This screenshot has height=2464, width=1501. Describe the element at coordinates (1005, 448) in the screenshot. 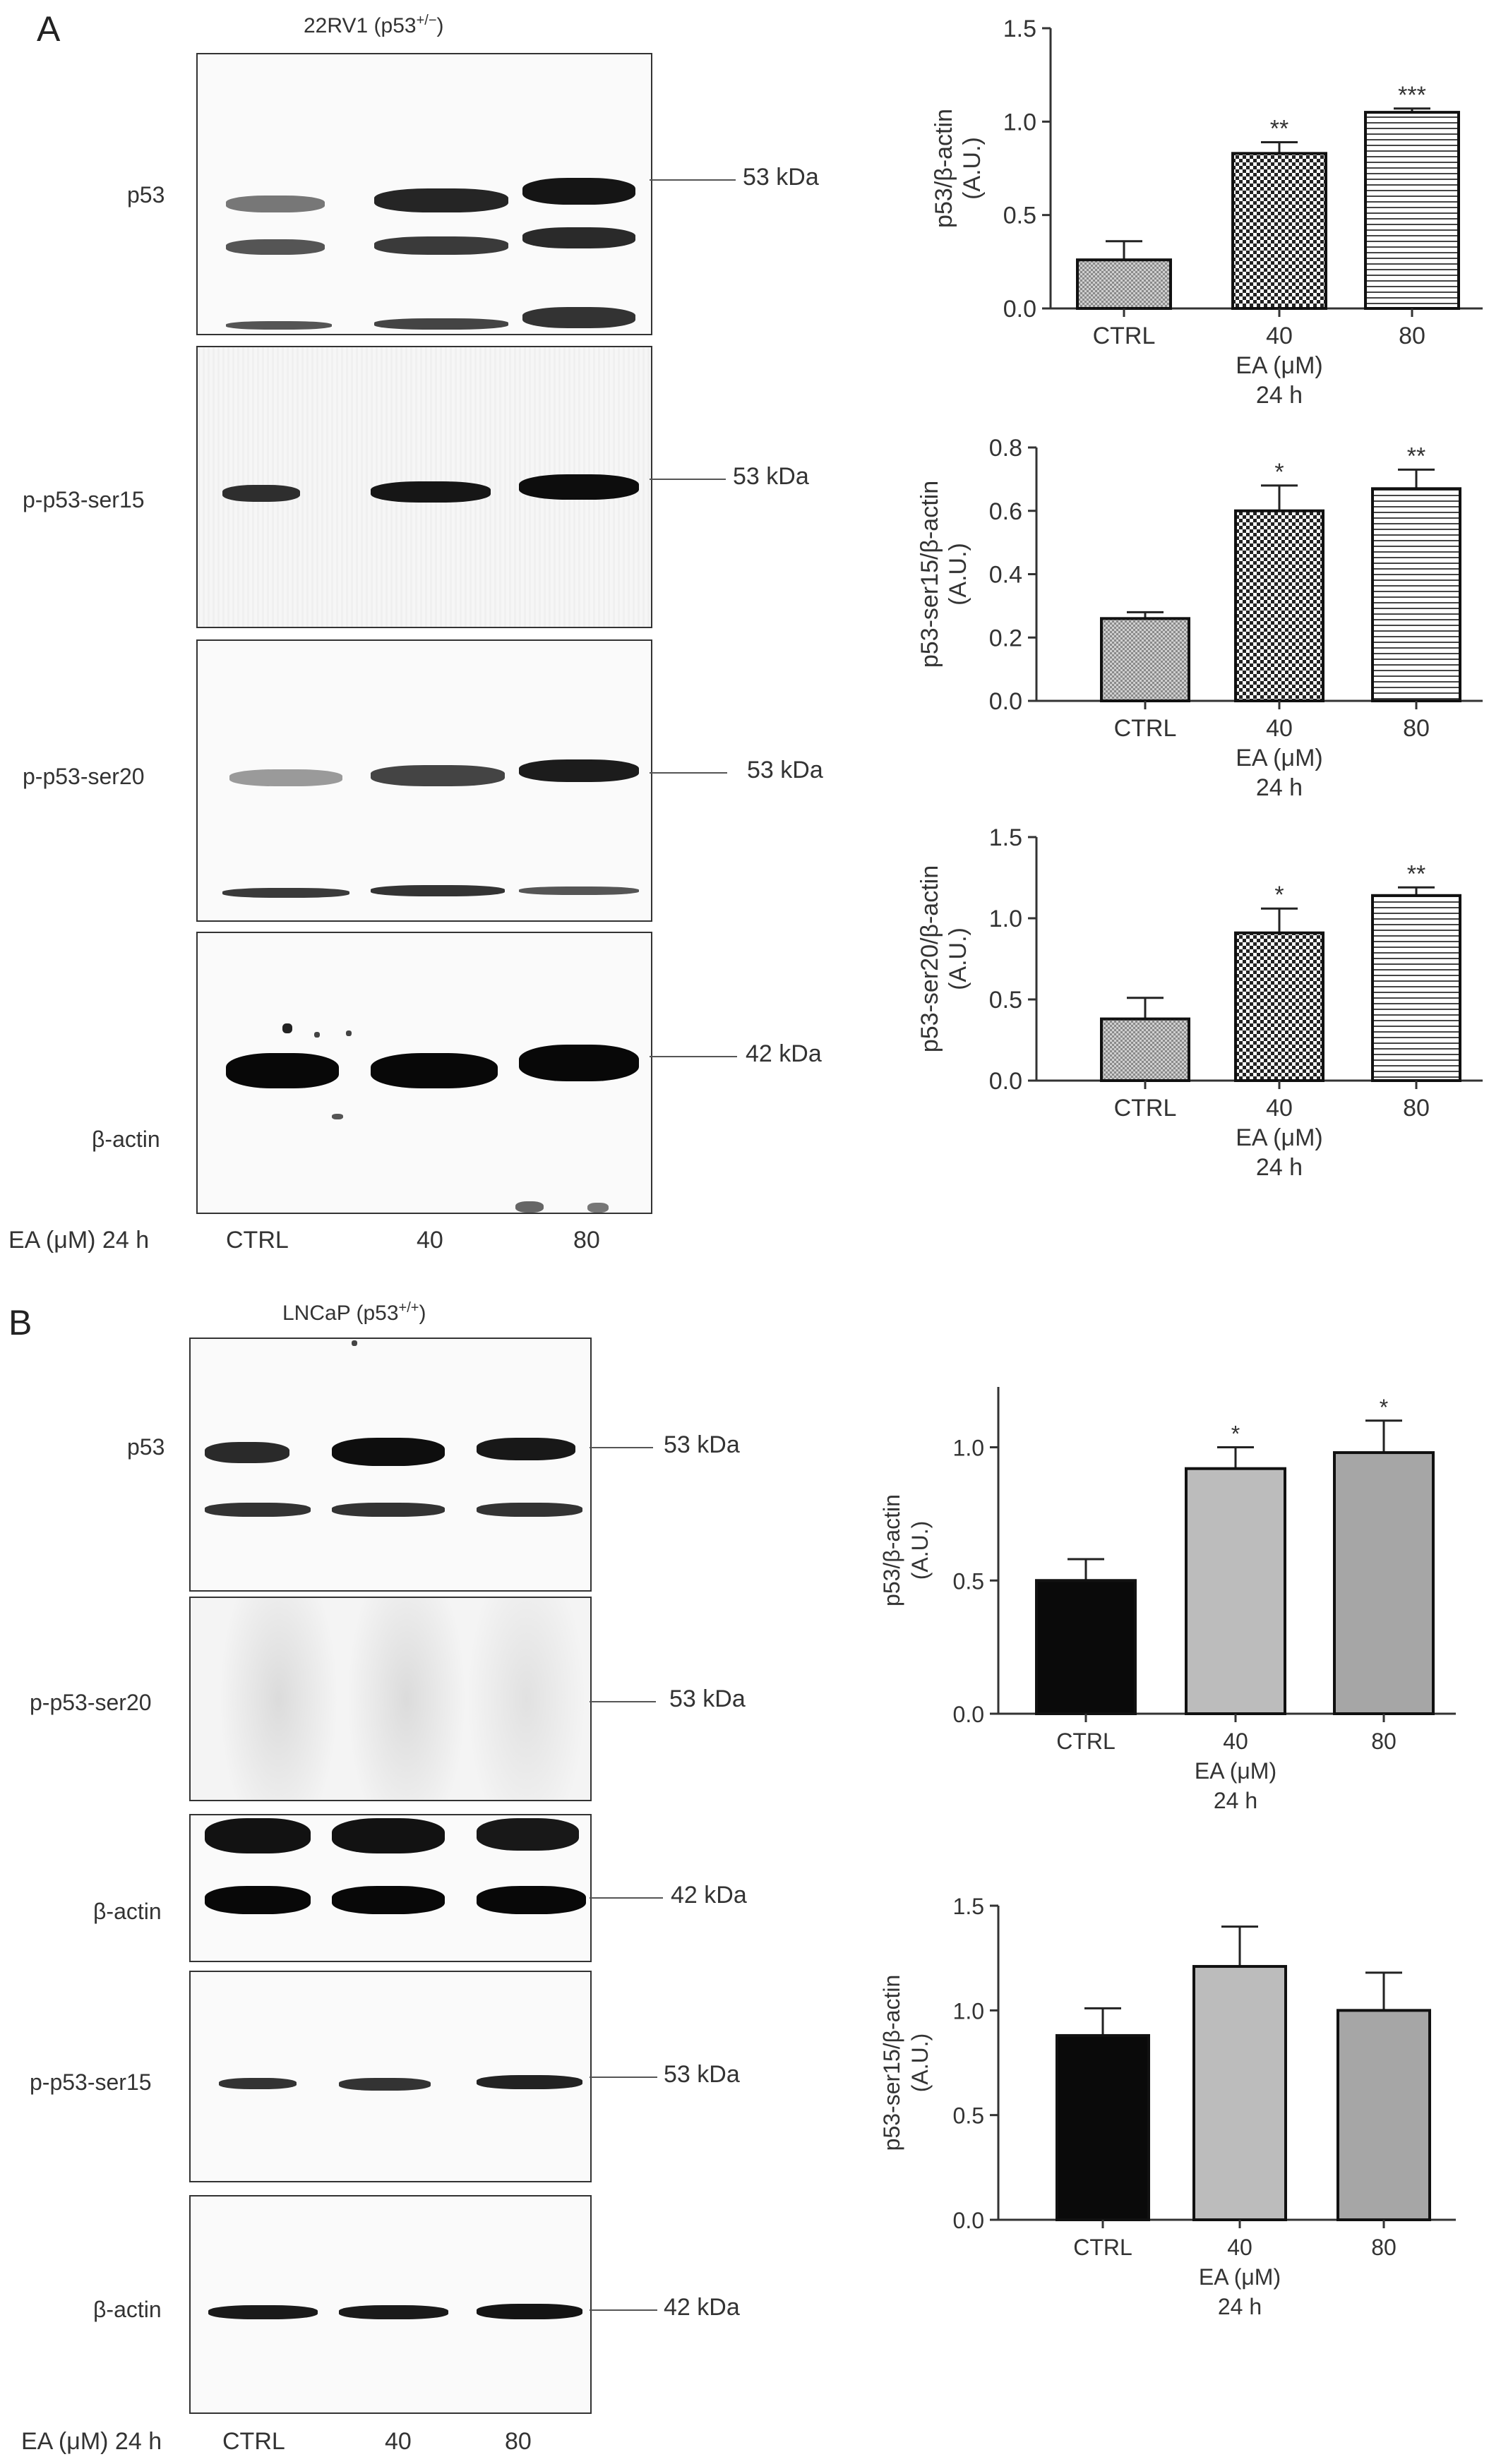

I see `y-tick-label: 0.8` at that location.